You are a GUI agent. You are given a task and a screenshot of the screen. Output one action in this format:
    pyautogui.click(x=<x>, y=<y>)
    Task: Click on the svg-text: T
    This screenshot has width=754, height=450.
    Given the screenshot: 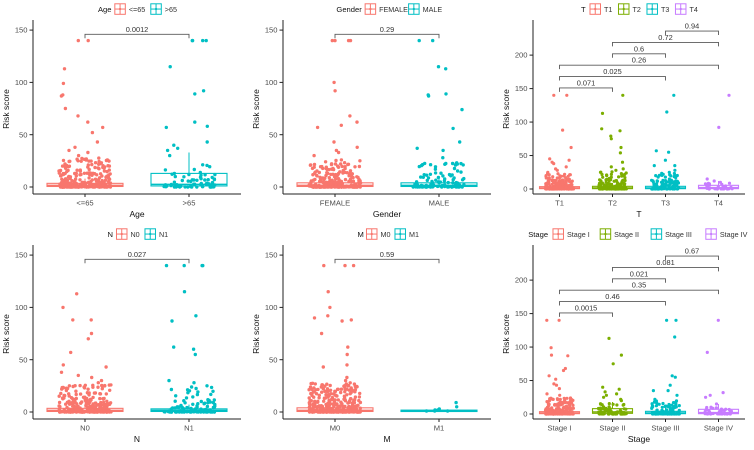 What is the action you would take?
    pyautogui.click(x=583, y=9)
    